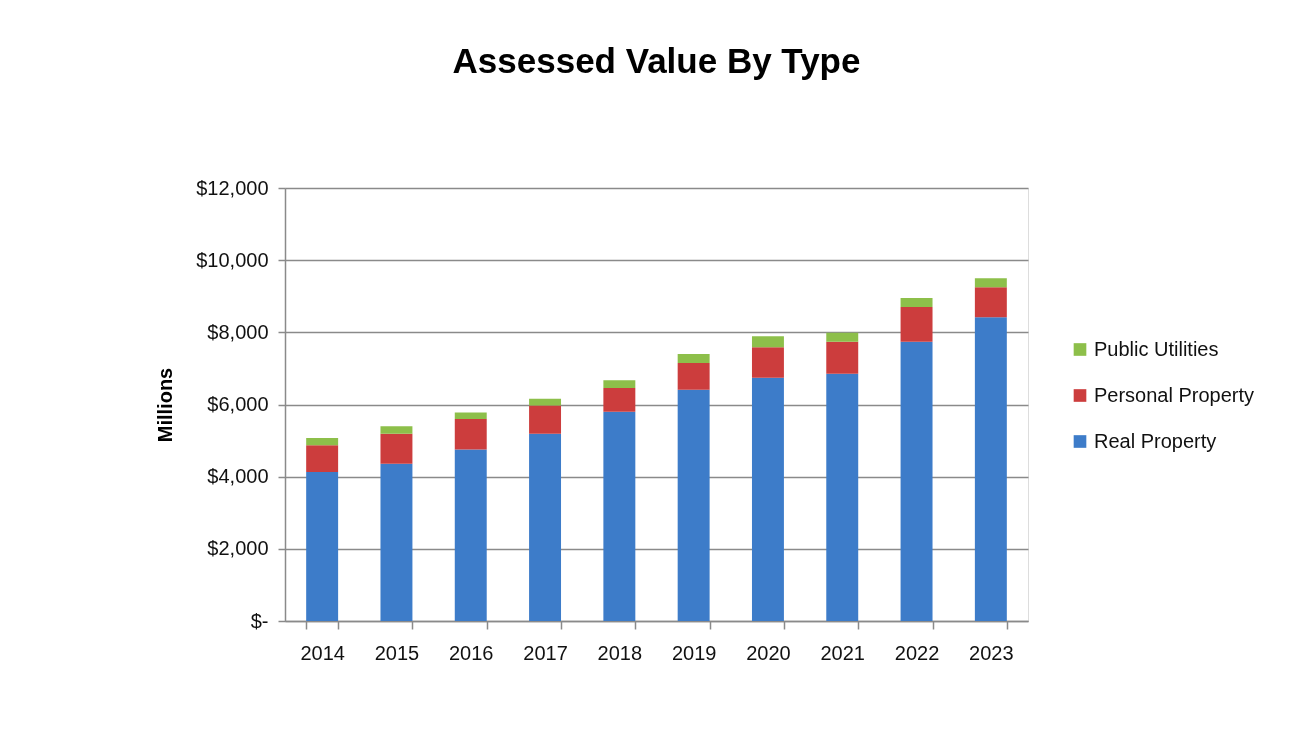 The width and height of the screenshot is (1312, 732). I want to click on chart-title: Assessed Value By Type, so click(656, 60).